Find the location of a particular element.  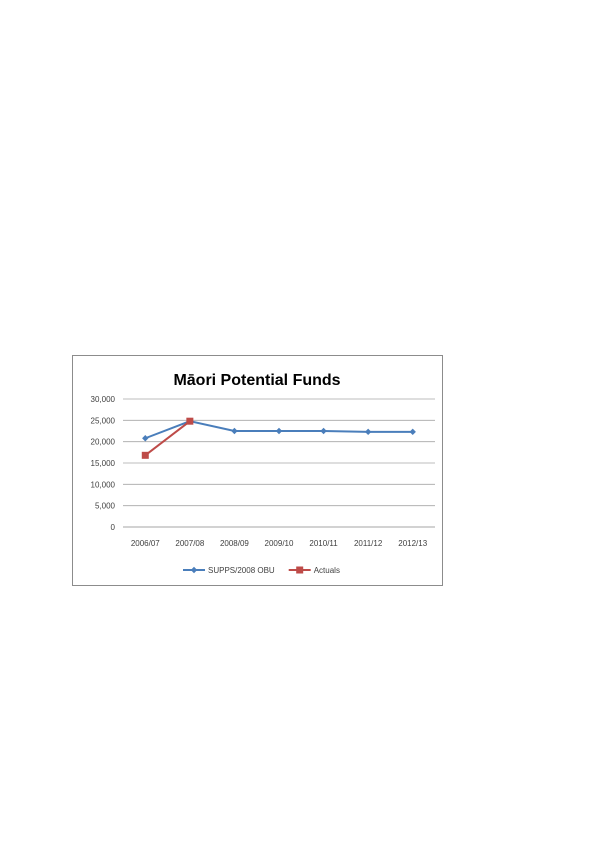

y-tick-label: 15,000 is located at coordinates (103, 463).